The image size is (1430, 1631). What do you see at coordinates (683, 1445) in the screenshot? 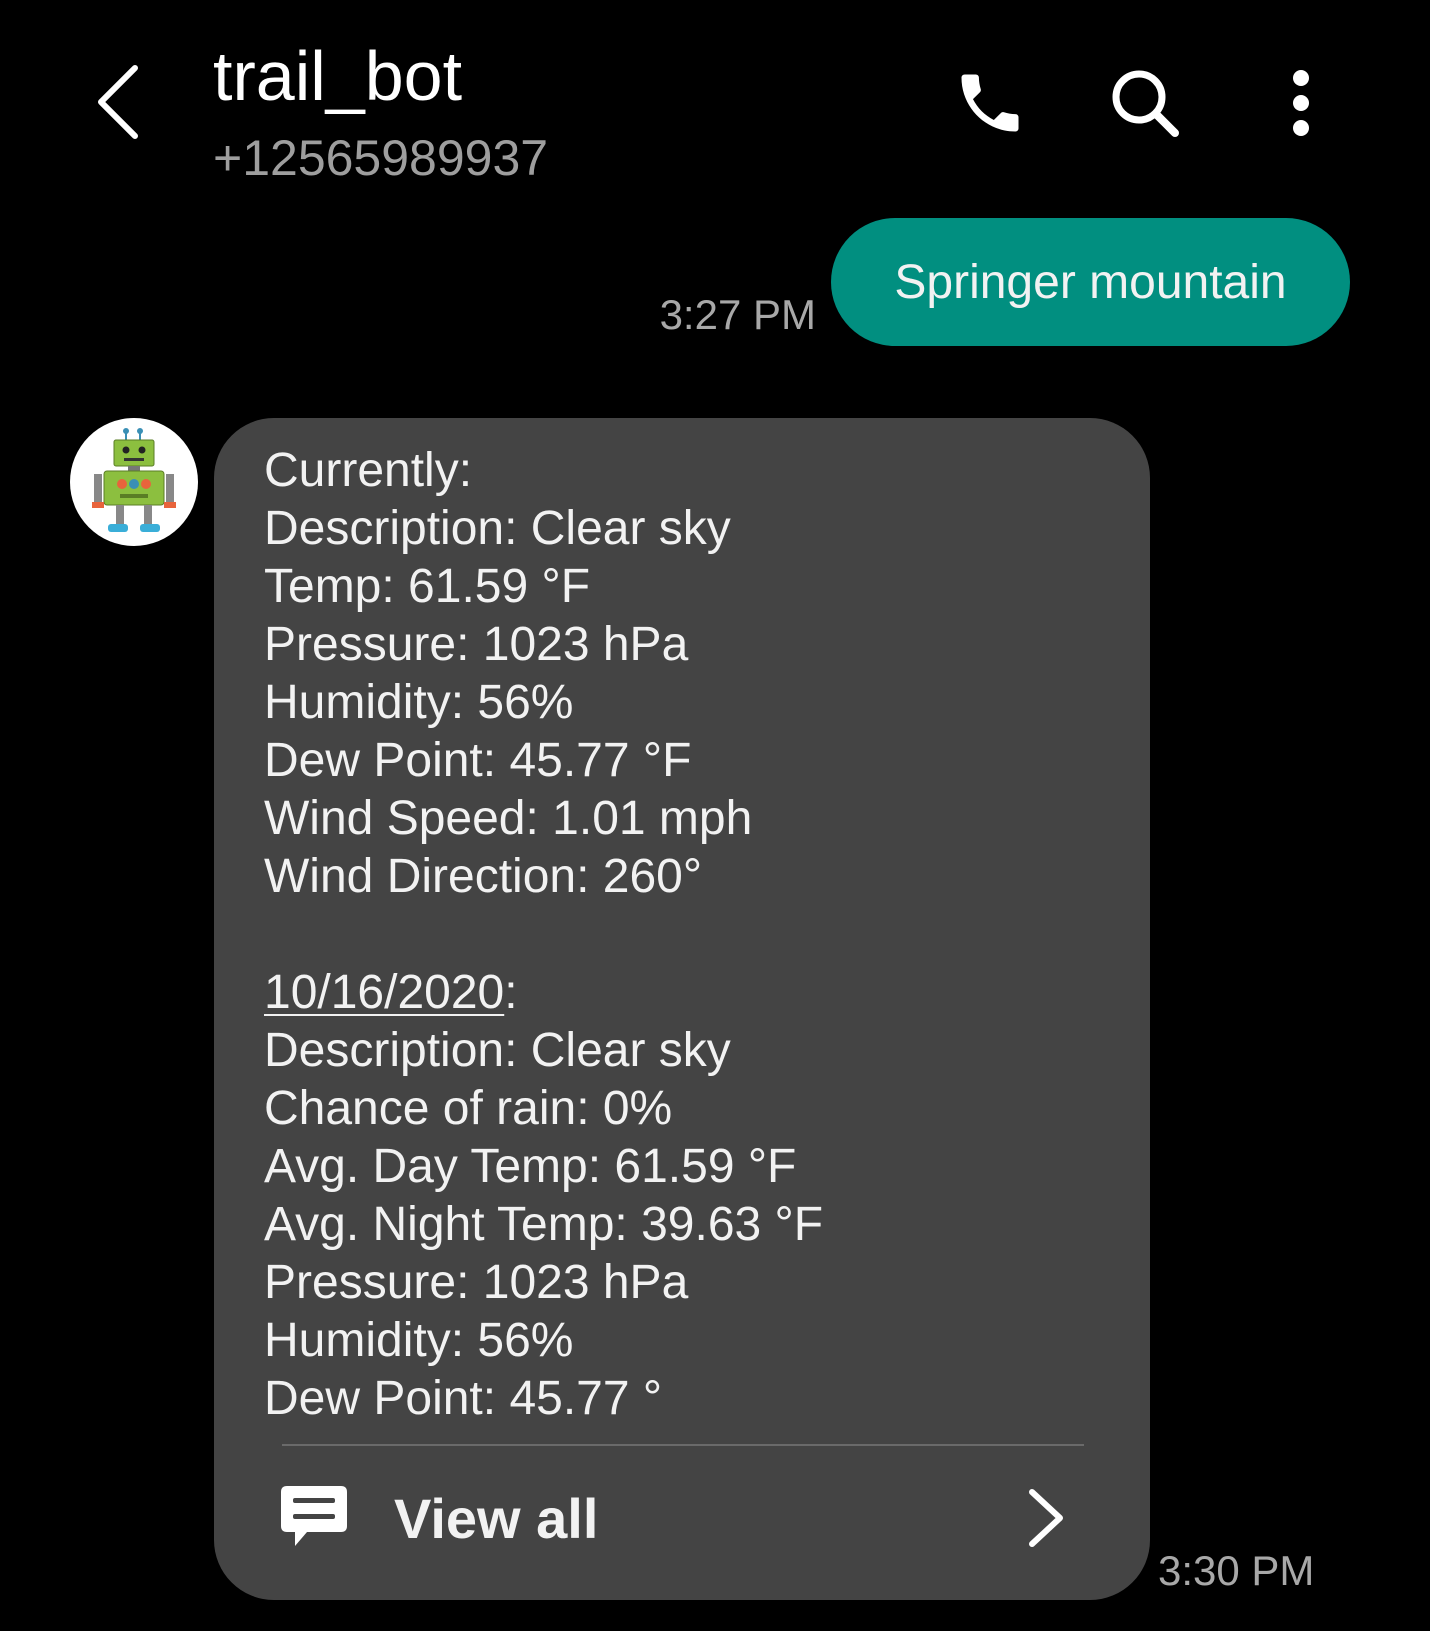
I see `bubble-divider` at bounding box center [683, 1445].